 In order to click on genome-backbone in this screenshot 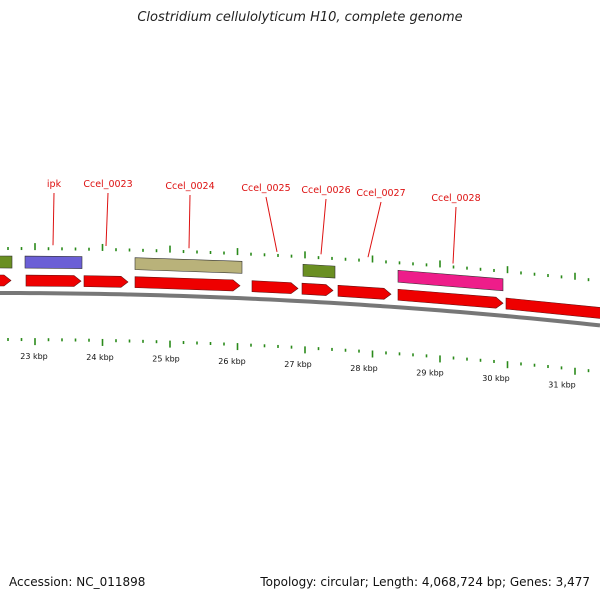, I will do `click(300, 309)`.